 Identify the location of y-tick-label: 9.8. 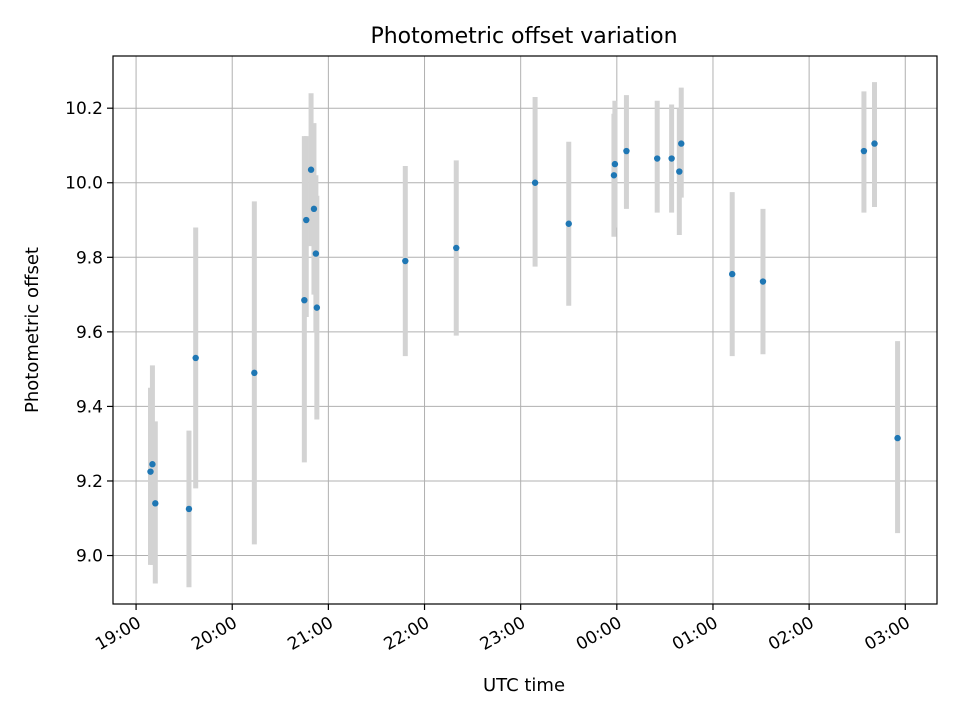
(89, 258).